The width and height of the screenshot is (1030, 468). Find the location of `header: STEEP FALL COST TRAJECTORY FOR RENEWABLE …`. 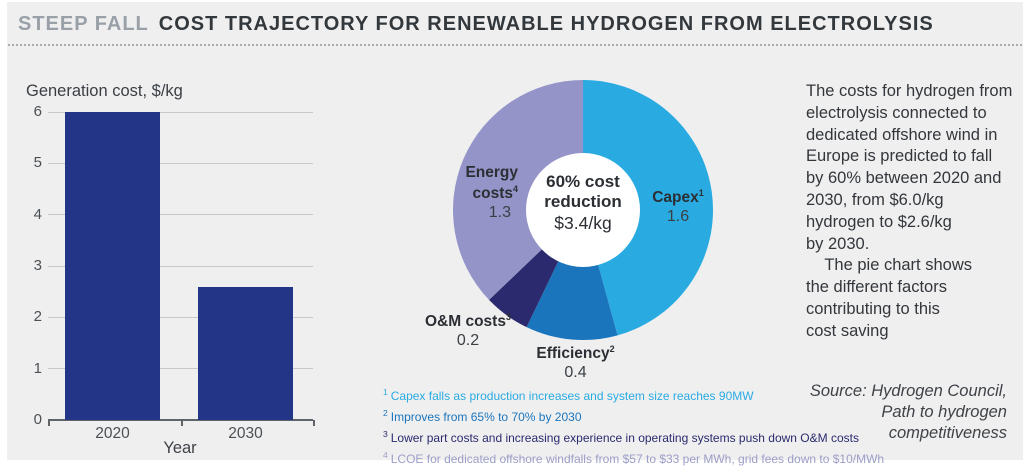

header: STEEP FALL COST TRAJECTORY FOR RENEWABLE … is located at coordinates (476, 24).